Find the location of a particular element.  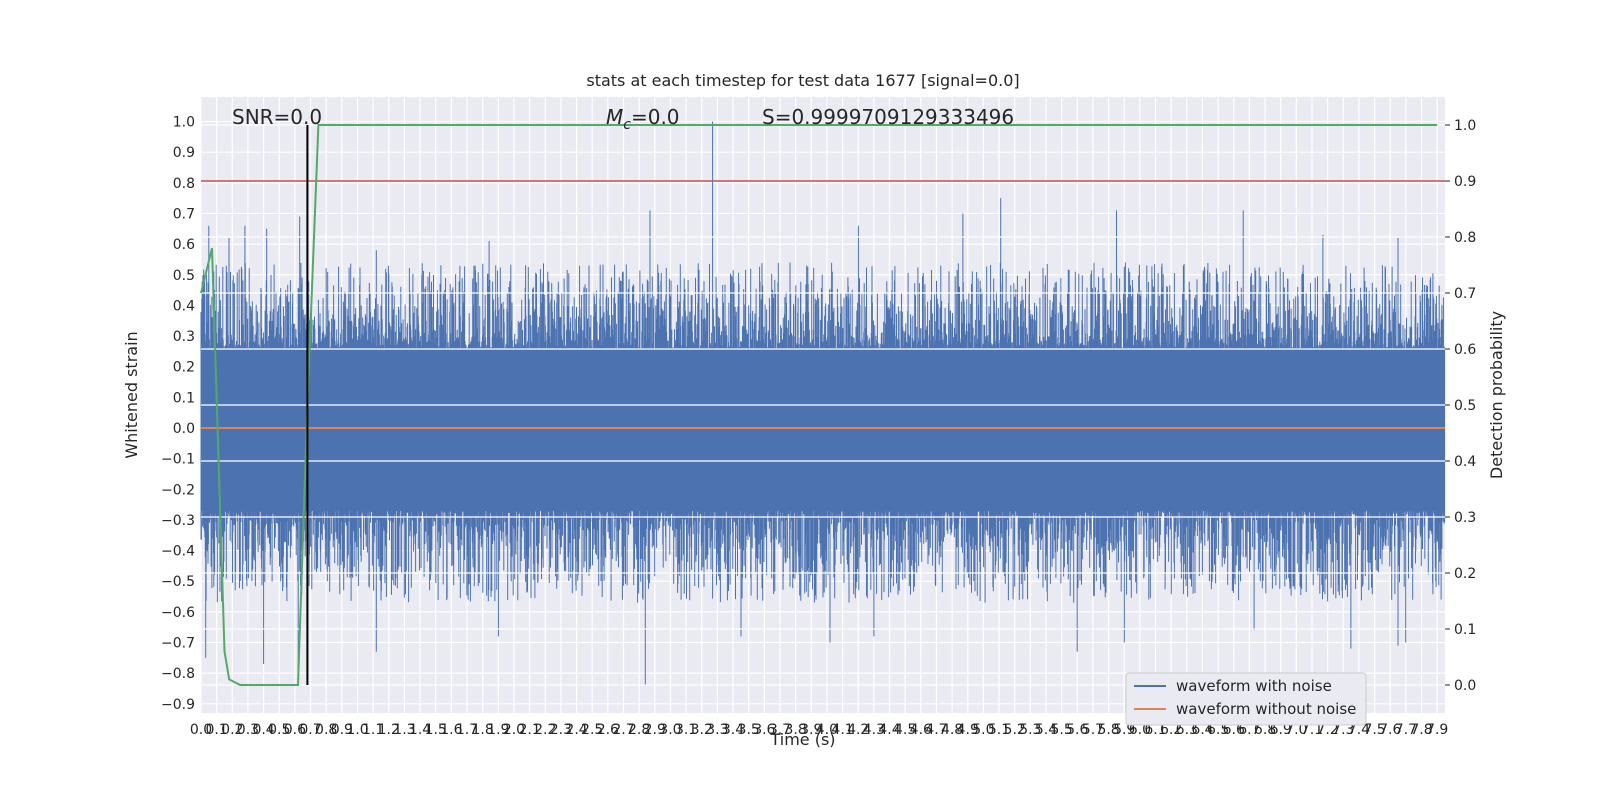

y2-tick-label: 0.8 is located at coordinates (1465, 238).